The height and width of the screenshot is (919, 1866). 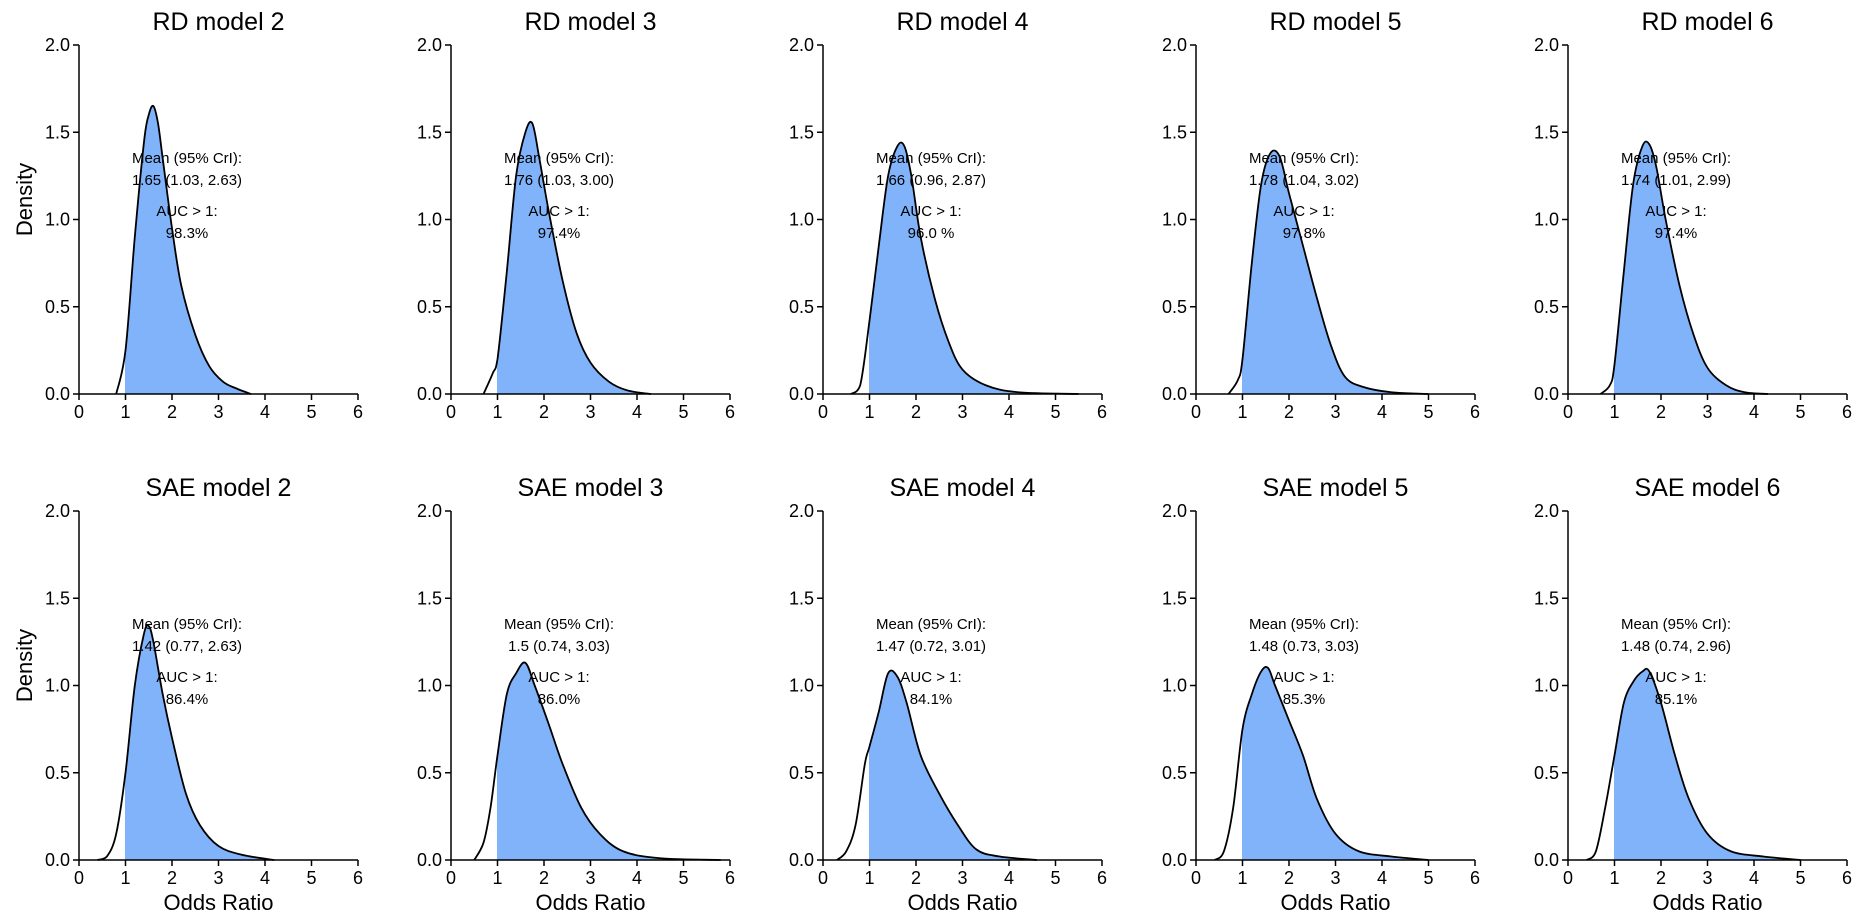 What do you see at coordinates (931, 233) in the screenshot?
I see `annotation-auc-value: 96.0 %` at bounding box center [931, 233].